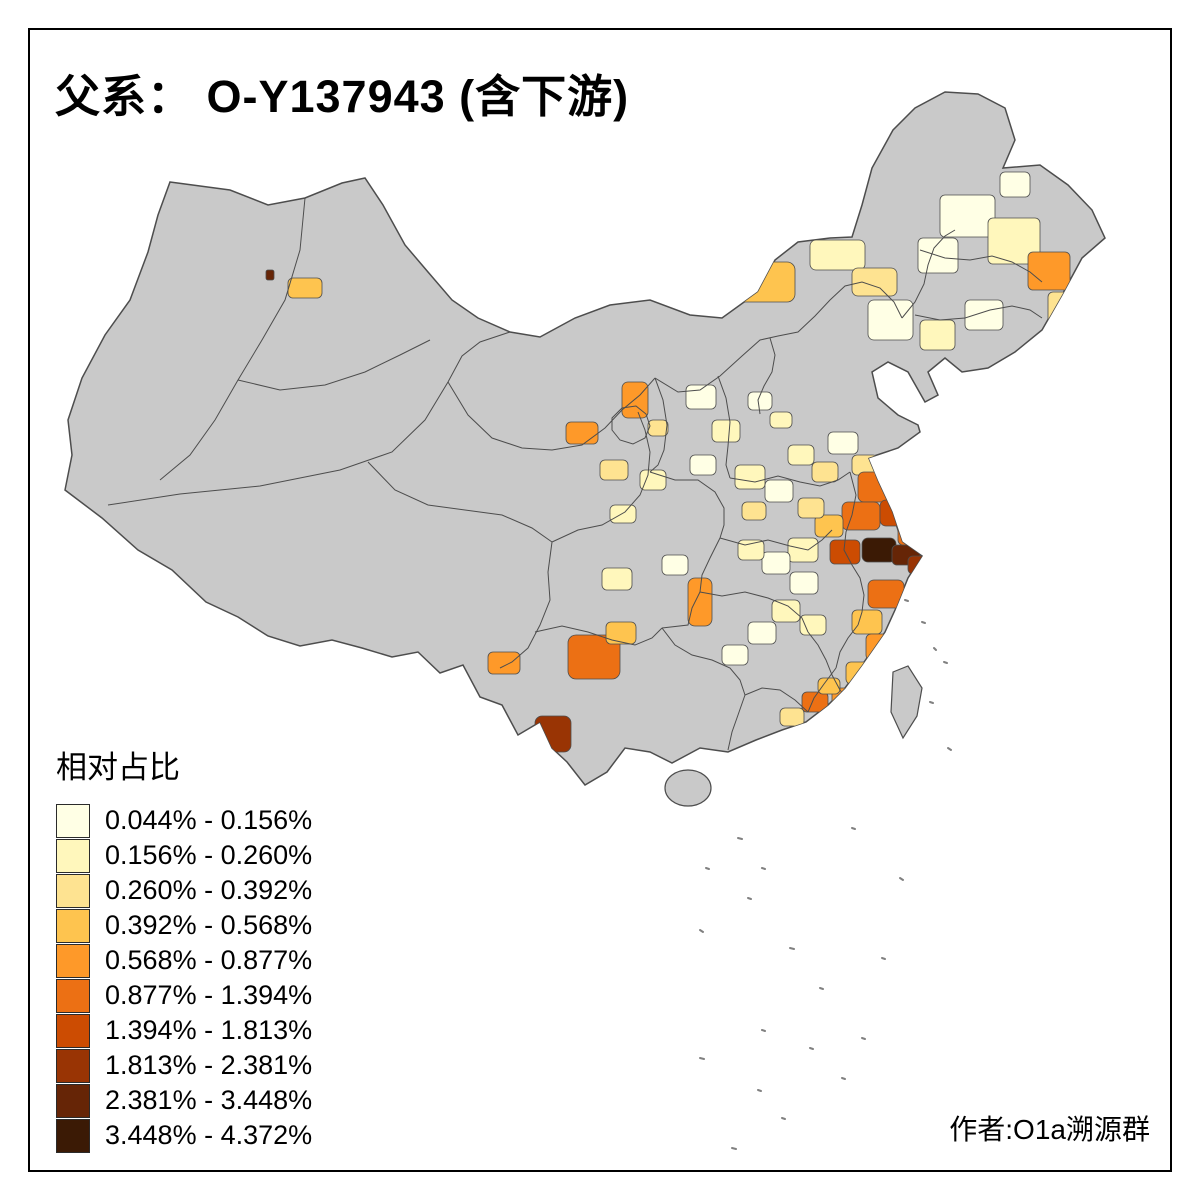 This screenshot has width=1200, height=1200. Describe the element at coordinates (920, 565) in the screenshot. I see `region-shanghai` at that location.